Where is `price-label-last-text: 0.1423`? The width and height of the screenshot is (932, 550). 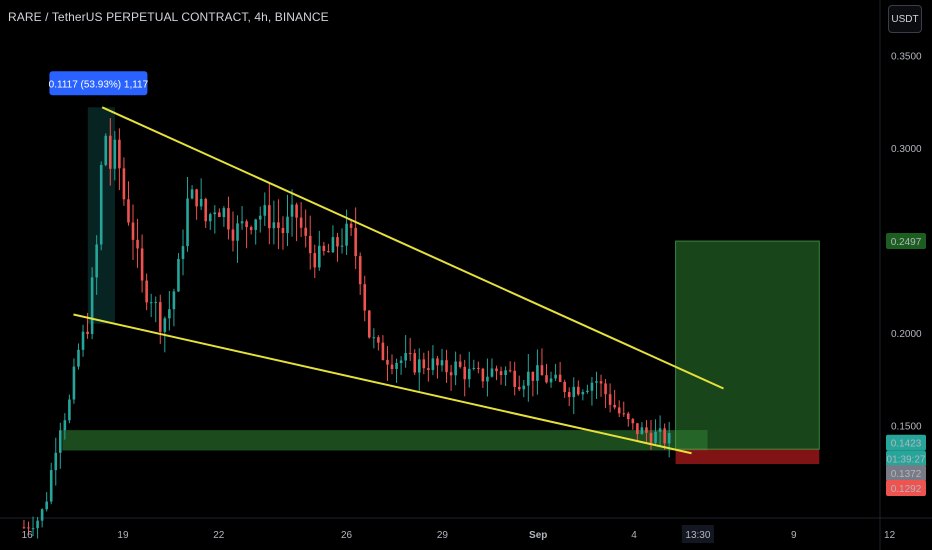
price-label-last-text: 0.1423 is located at coordinates (906, 444).